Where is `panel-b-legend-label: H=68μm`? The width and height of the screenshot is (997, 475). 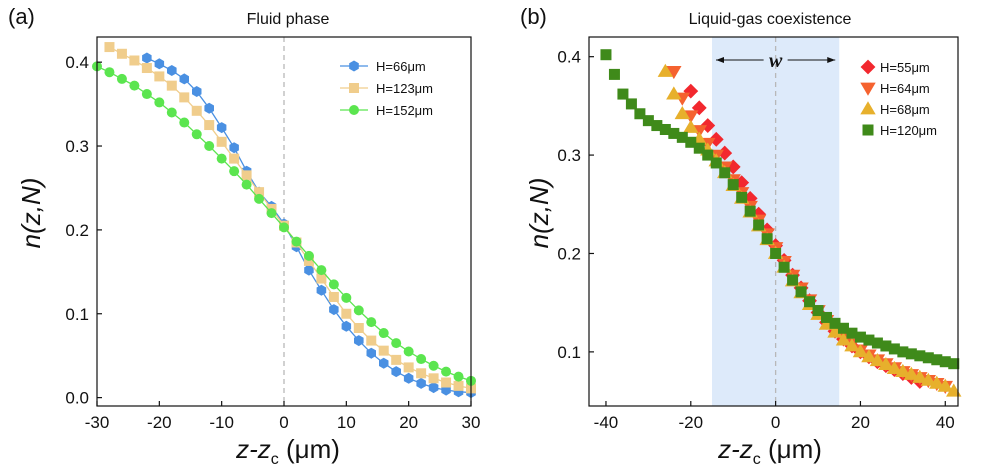 panel-b-legend-label: H=68μm is located at coordinates (905, 109).